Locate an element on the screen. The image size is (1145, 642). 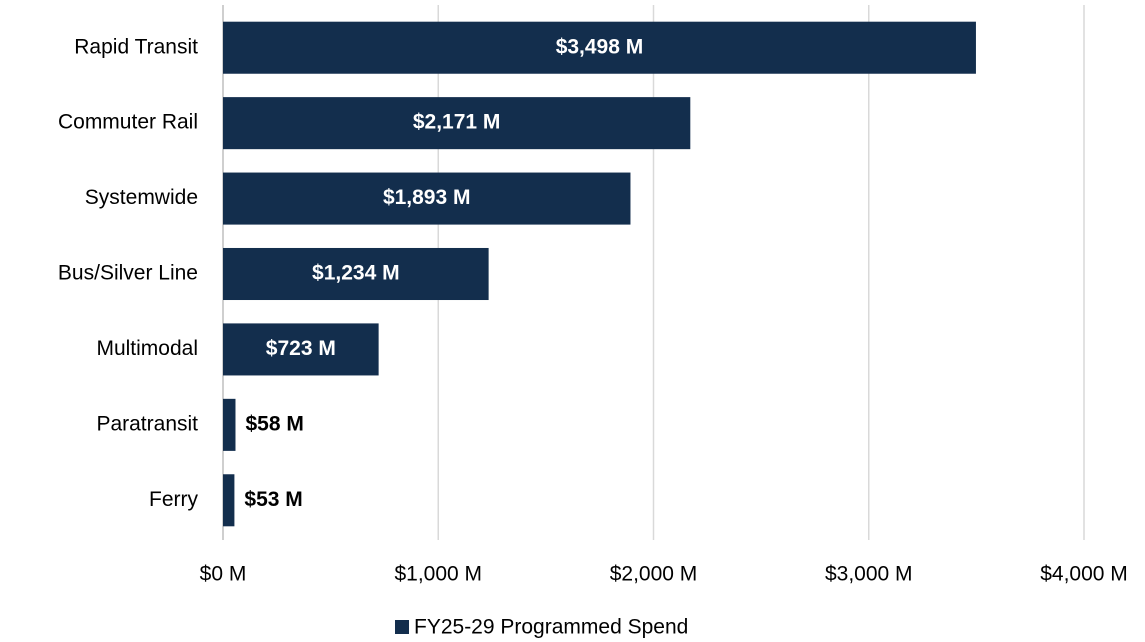
y-tick-label: Commuter Rail is located at coordinates (128, 122).